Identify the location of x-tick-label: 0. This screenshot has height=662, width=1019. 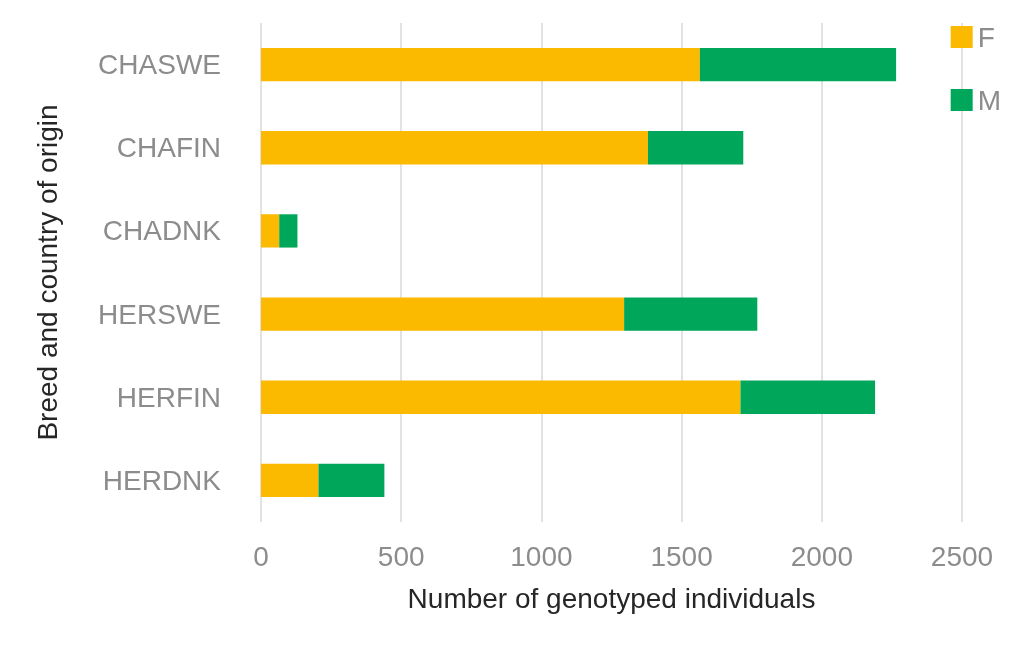
(261, 556).